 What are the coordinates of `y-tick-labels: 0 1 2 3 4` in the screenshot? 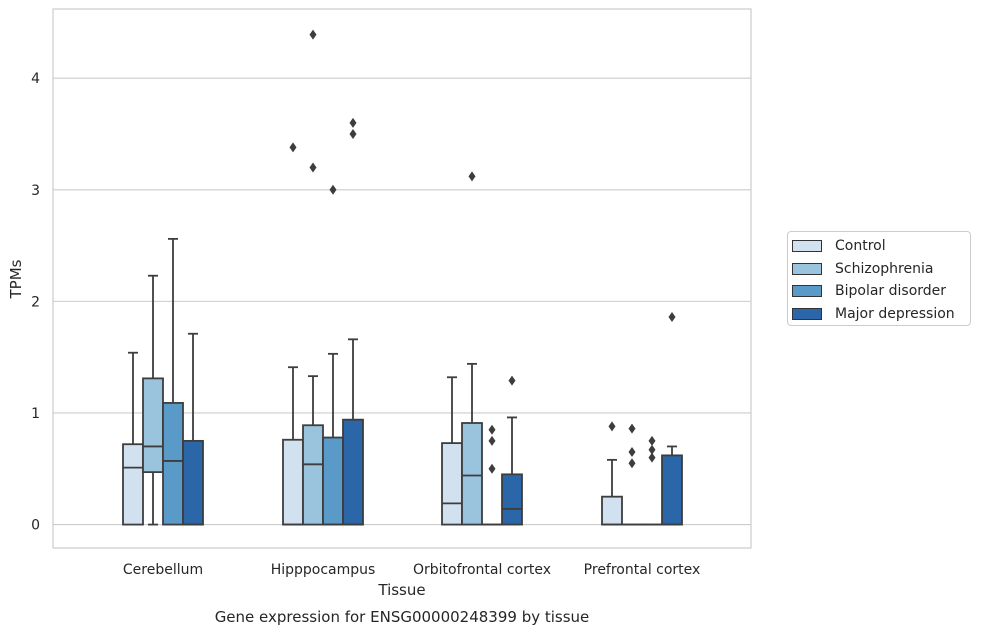 It's located at (35, 302).